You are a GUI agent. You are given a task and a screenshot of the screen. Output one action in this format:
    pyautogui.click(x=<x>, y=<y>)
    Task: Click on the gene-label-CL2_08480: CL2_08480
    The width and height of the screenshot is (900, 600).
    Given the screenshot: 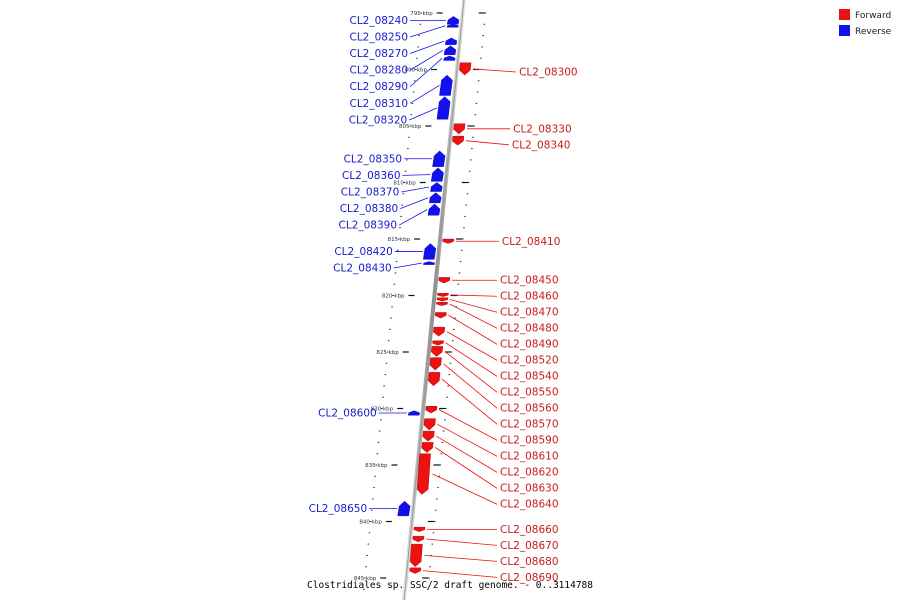 What is the action you would take?
    pyautogui.click(x=529, y=329)
    